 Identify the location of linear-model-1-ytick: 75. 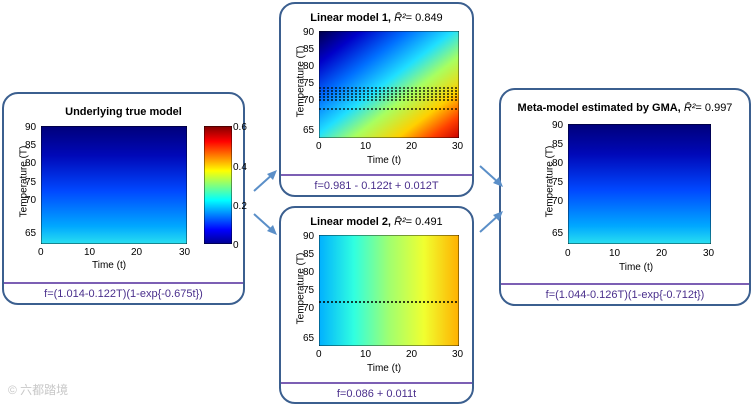
(309, 83).